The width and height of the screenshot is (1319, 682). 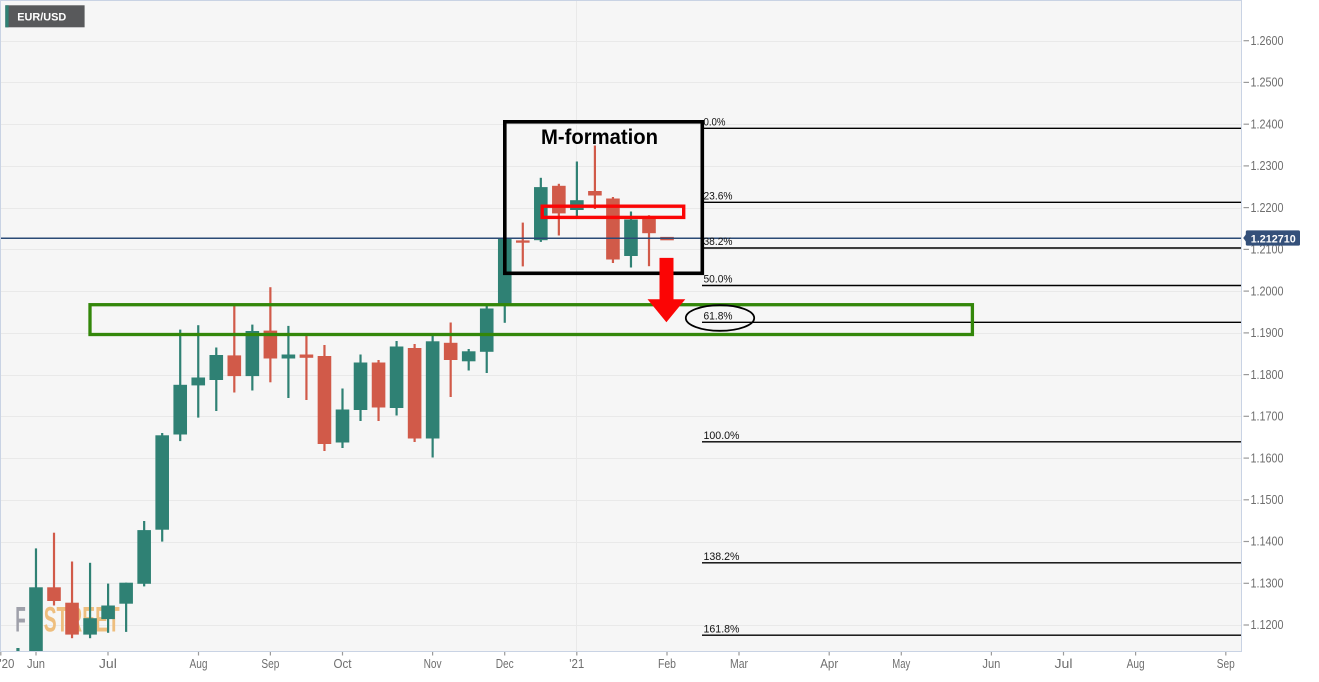 What do you see at coordinates (20, 620) in the screenshot?
I see `svg-text: F` at bounding box center [20, 620].